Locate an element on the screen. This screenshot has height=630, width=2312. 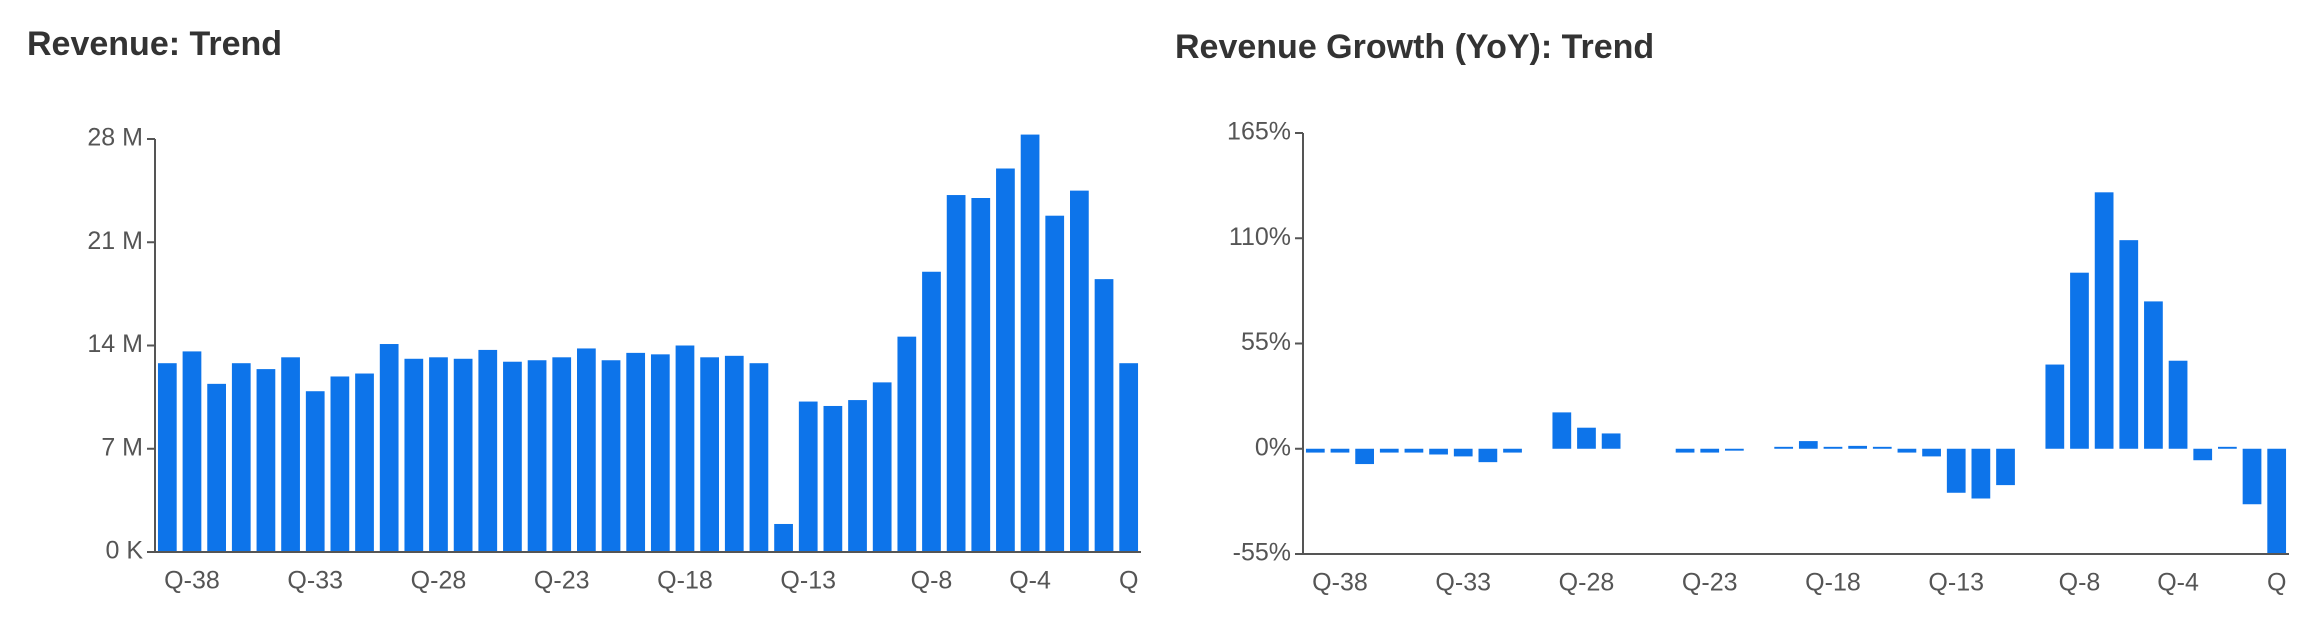
y-tick-label: 14 M is located at coordinates (115, 344).